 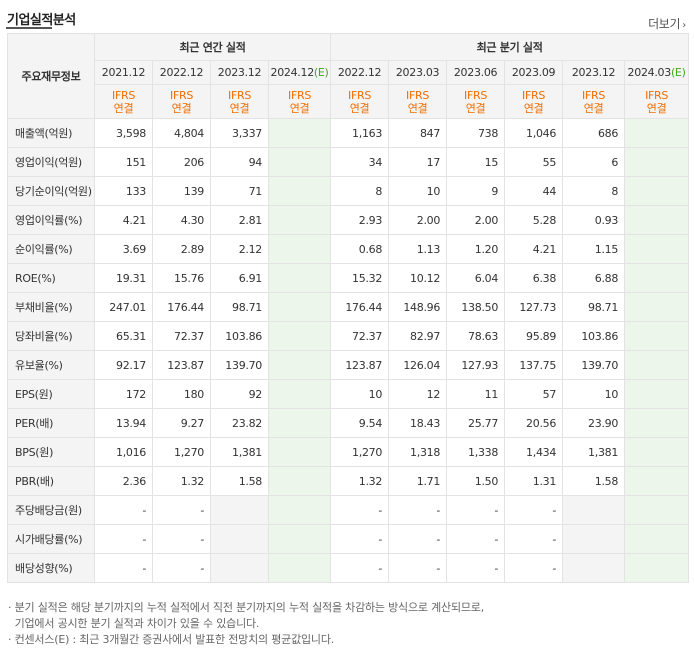 What do you see at coordinates (123, 365) in the screenshot?
I see `table-cell: 92.17` at bounding box center [123, 365].